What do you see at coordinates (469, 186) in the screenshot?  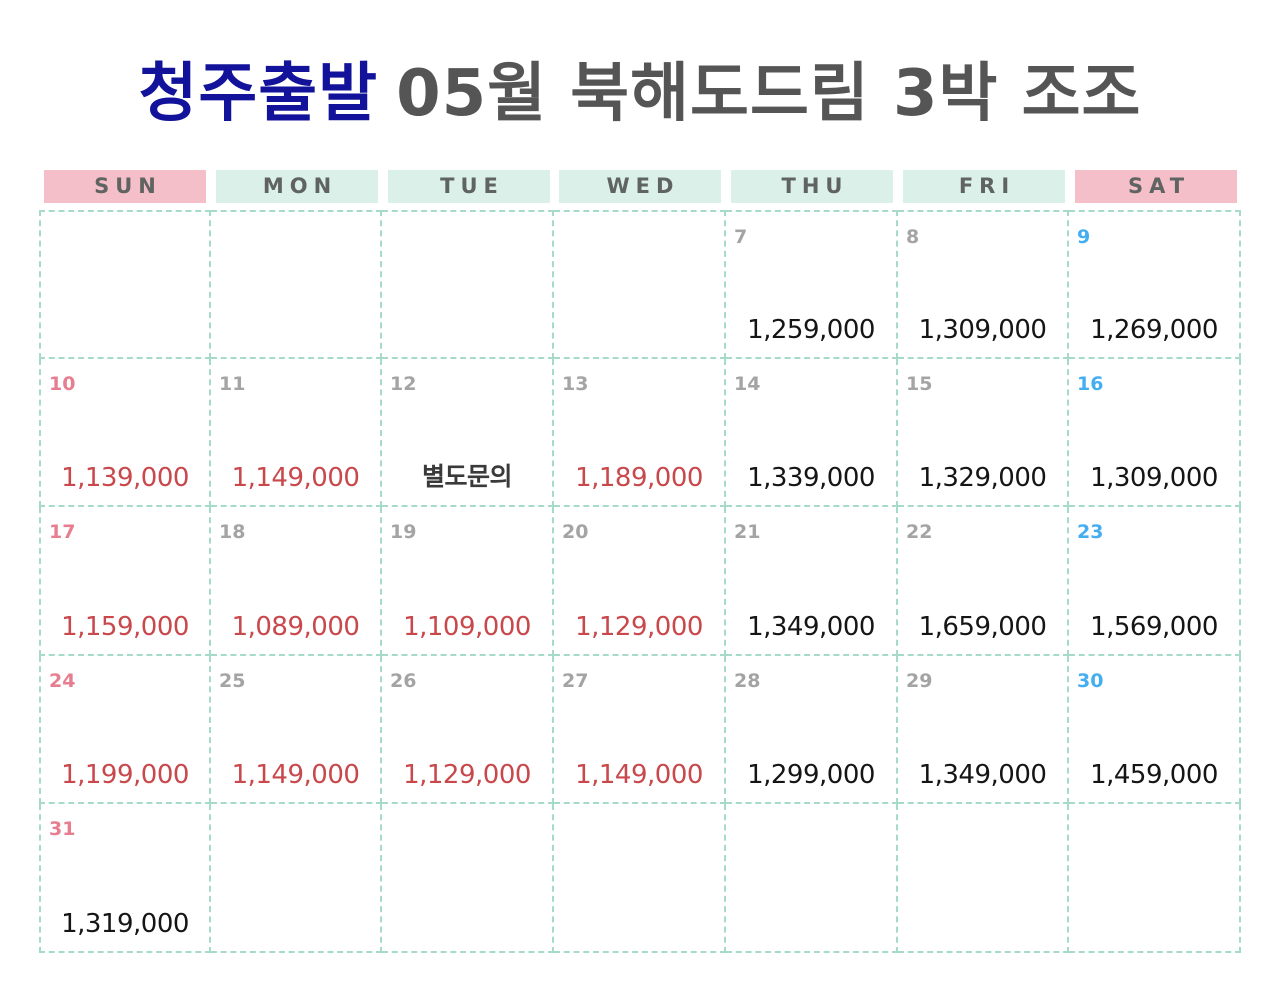 I see `weekday-header-tue: TUE` at bounding box center [469, 186].